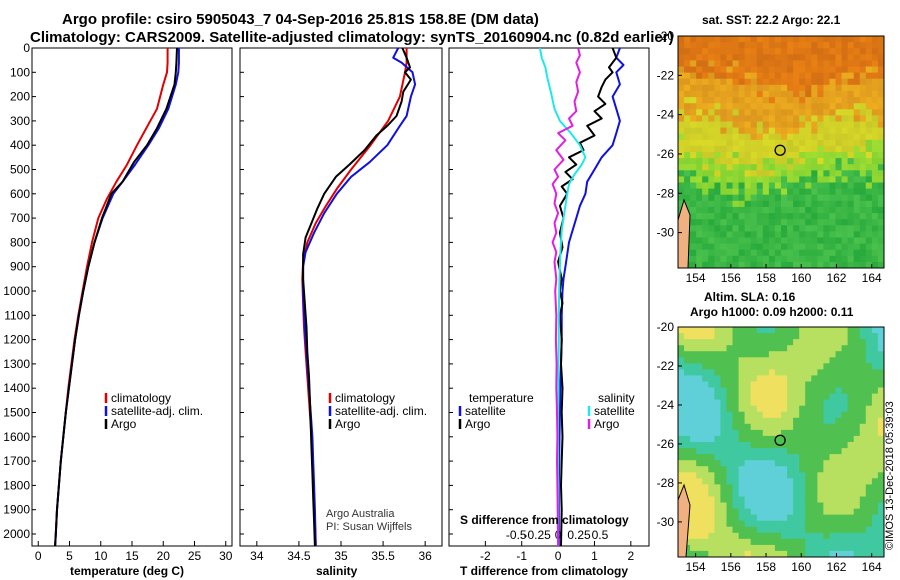 The image size is (900, 580). What do you see at coordinates (836, 567) in the screenshot?
I see `map-x-tick-label: 162` at bounding box center [836, 567].